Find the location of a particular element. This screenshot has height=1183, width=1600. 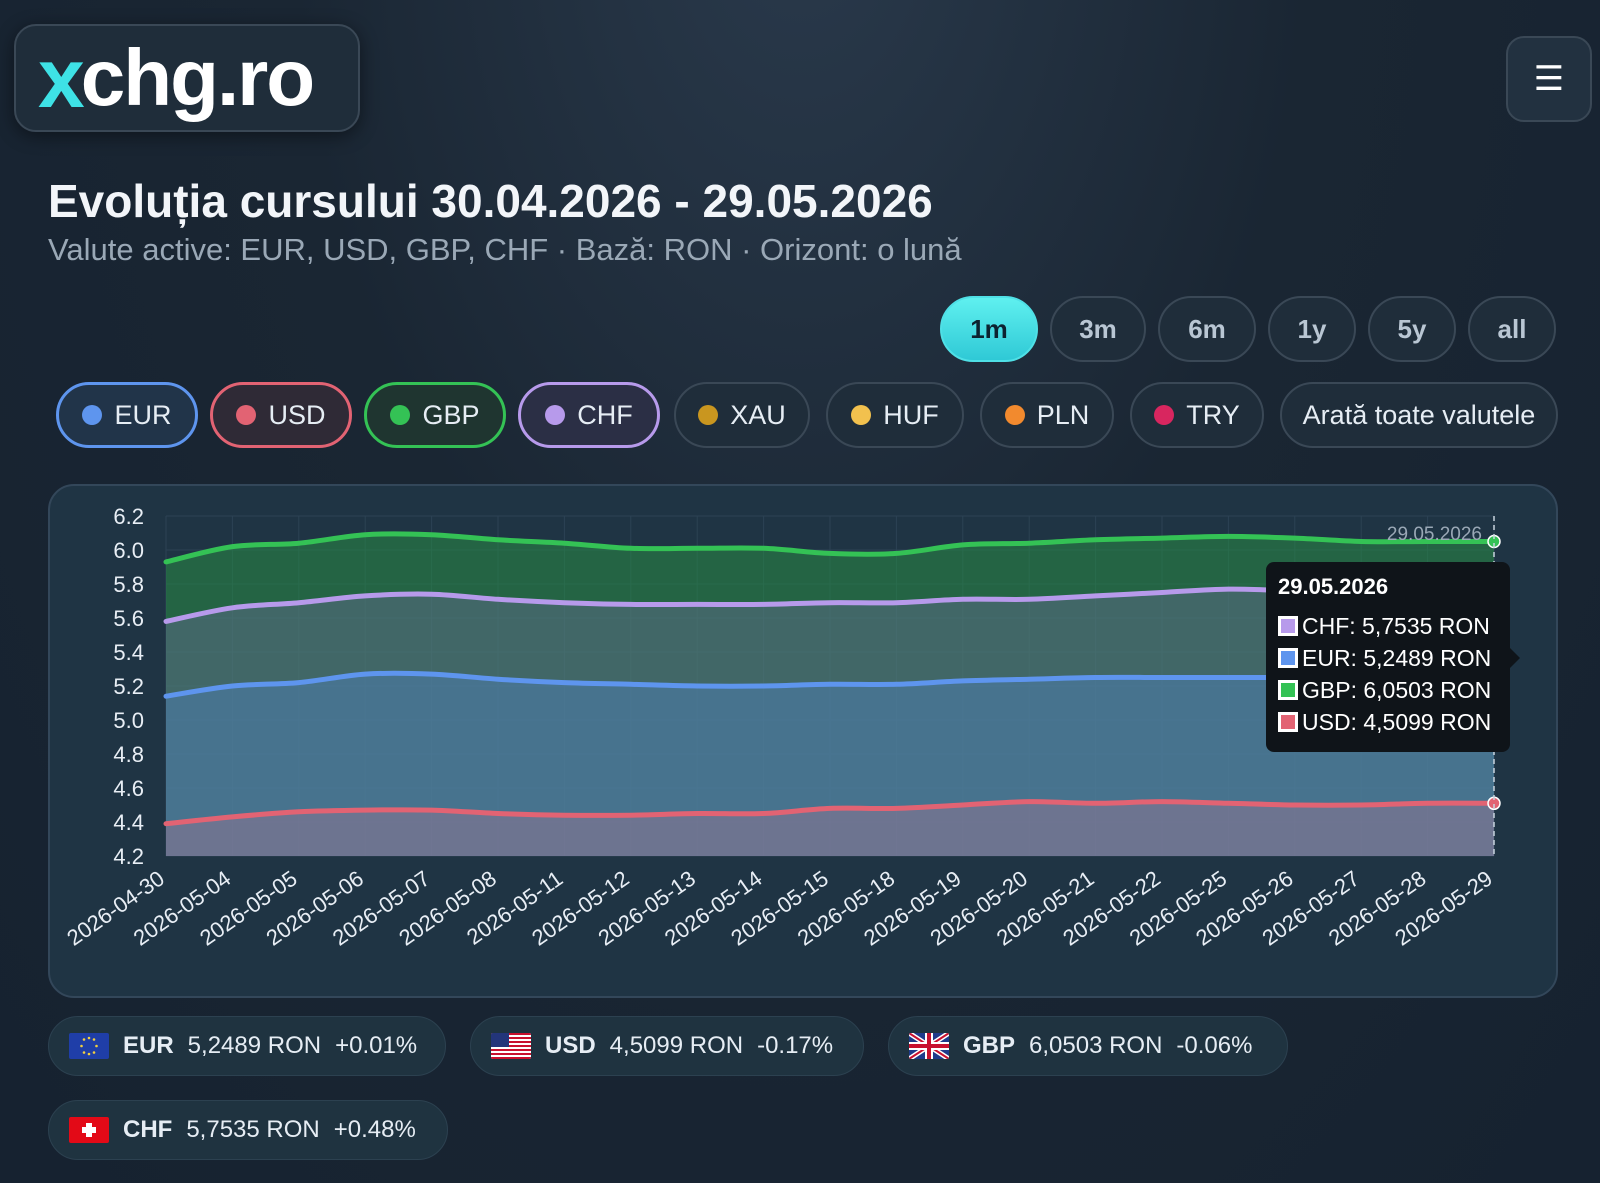

tooltip-row-text: GBP: 6,0503 RON is located at coordinates (1397, 689).